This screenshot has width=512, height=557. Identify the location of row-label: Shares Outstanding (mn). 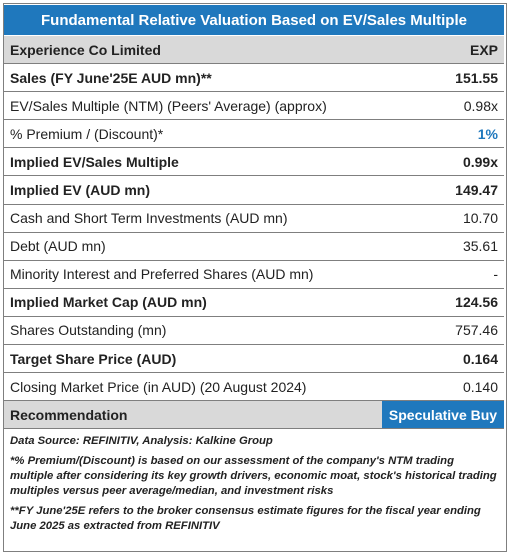
(88, 330).